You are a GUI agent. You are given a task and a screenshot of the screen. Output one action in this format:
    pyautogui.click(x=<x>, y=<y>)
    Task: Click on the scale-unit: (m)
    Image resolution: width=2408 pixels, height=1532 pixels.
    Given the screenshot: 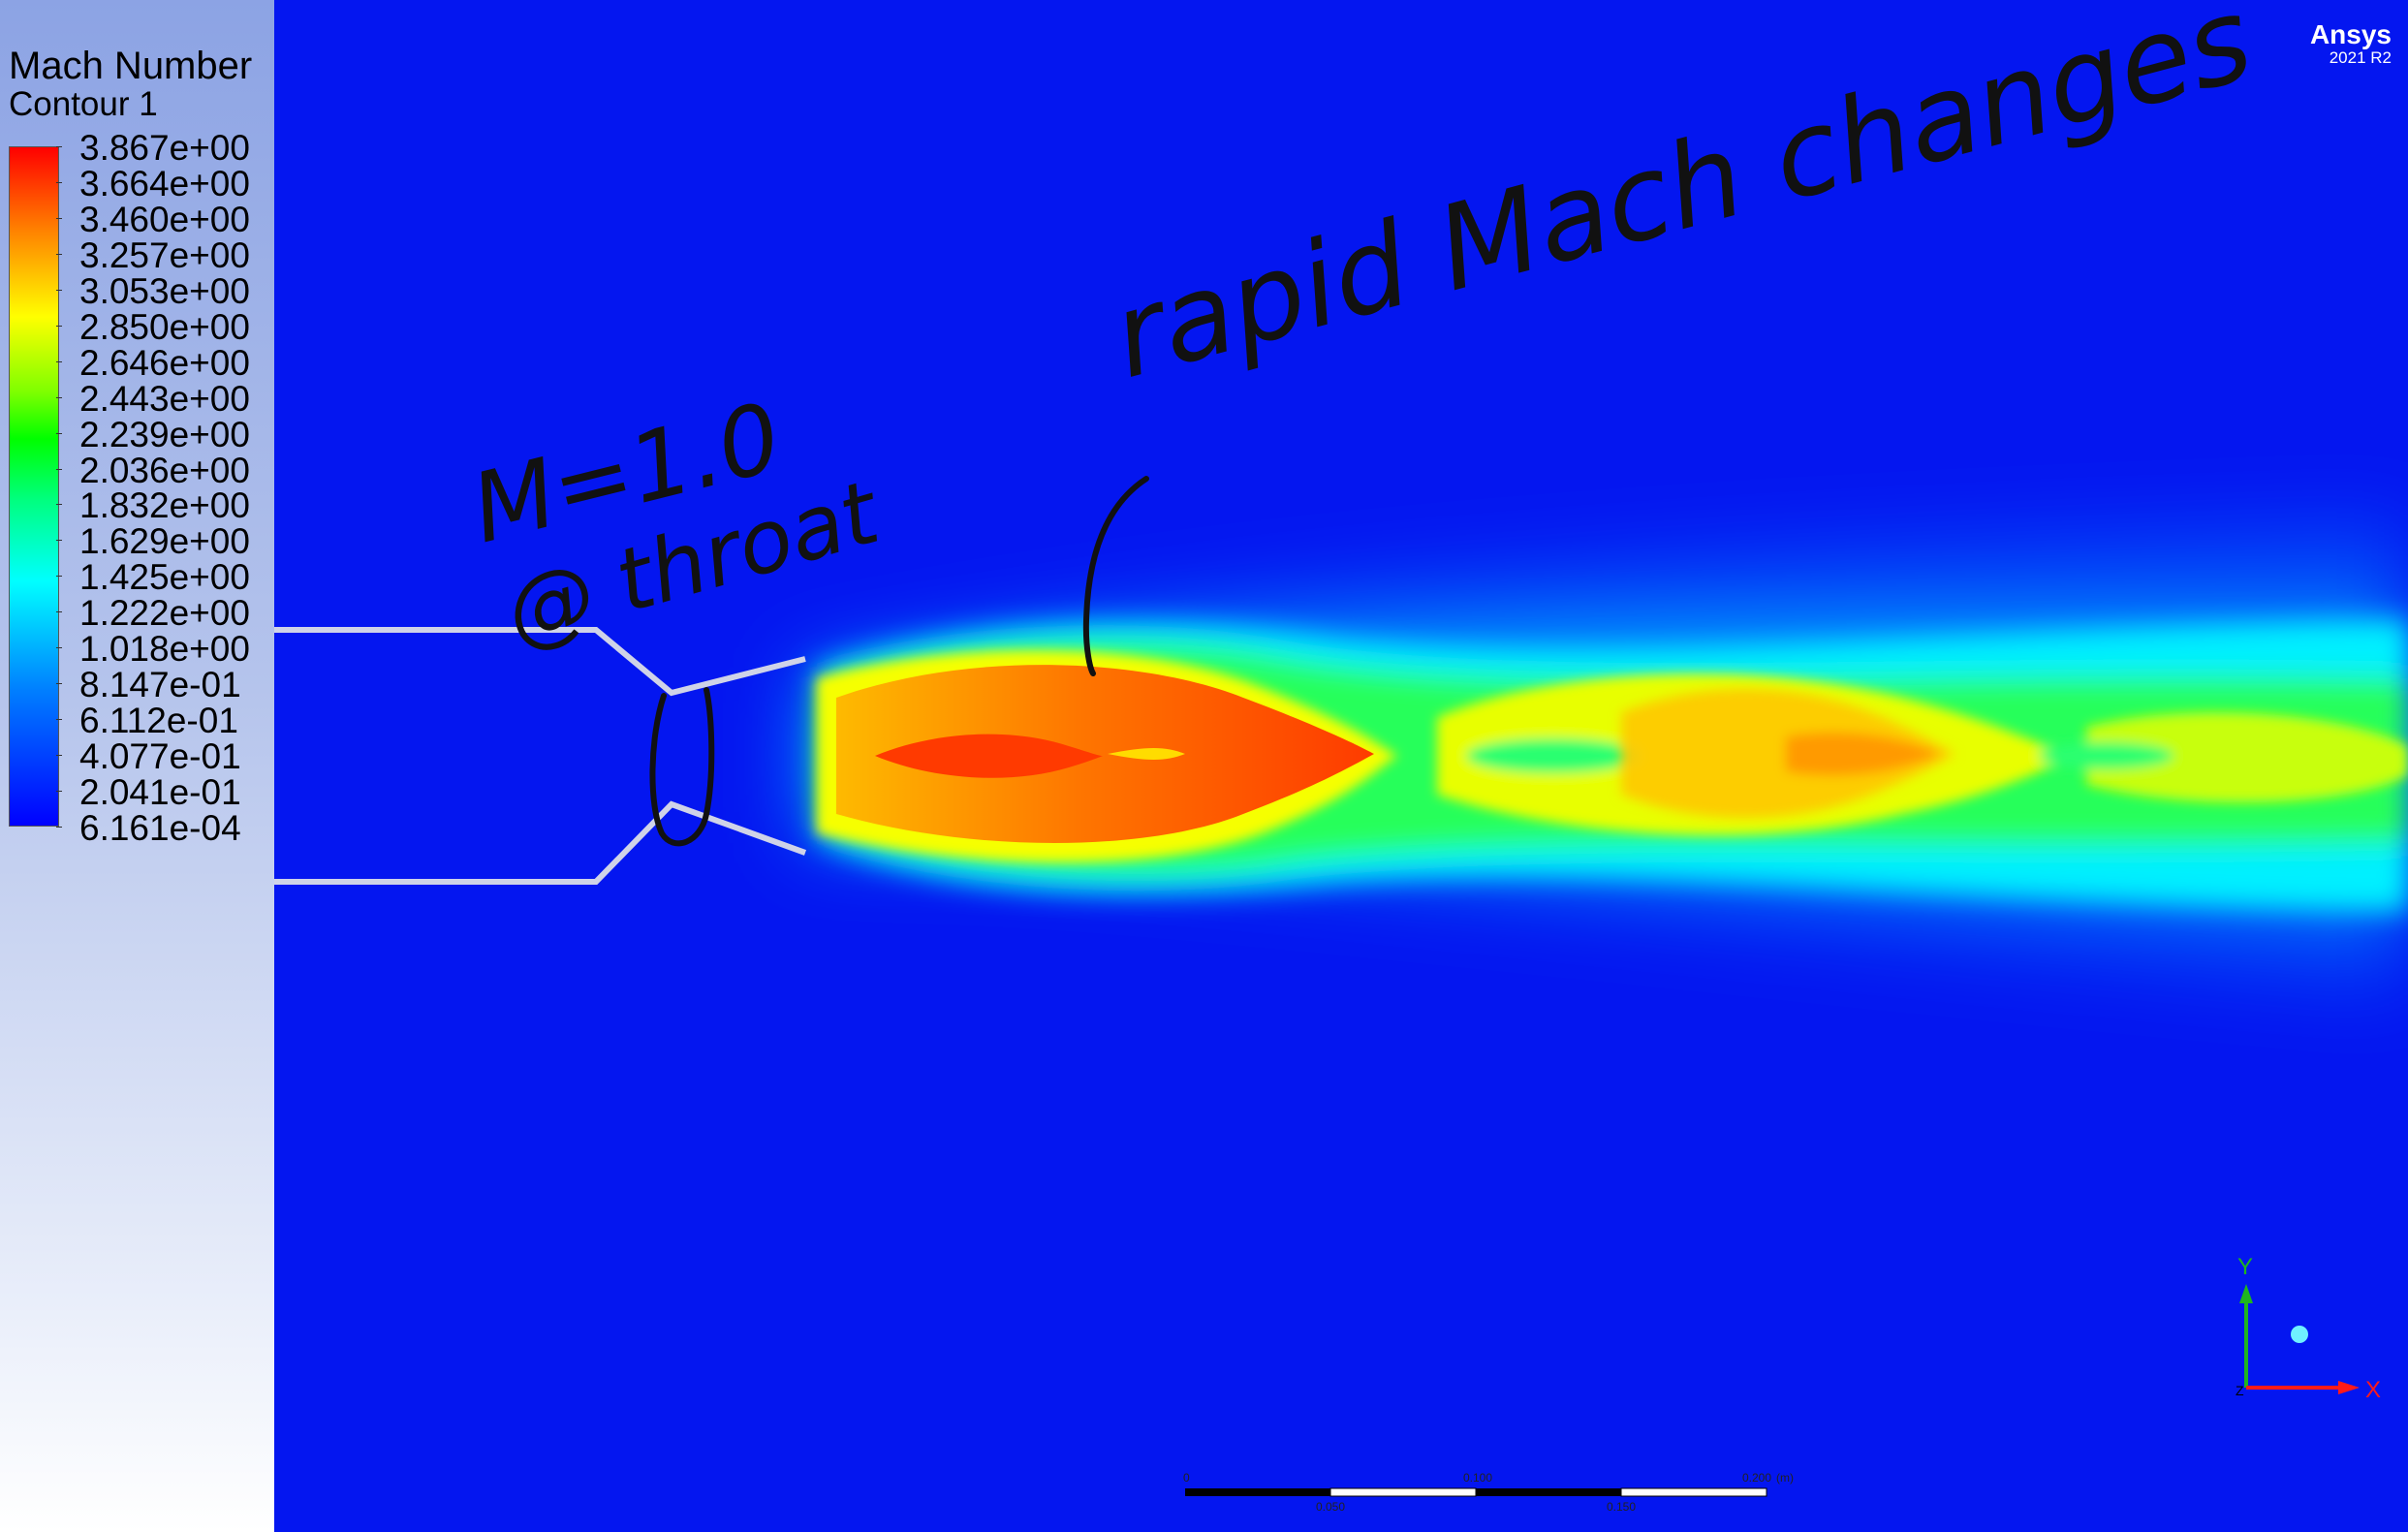 What is the action you would take?
    pyautogui.click(x=1785, y=1478)
    